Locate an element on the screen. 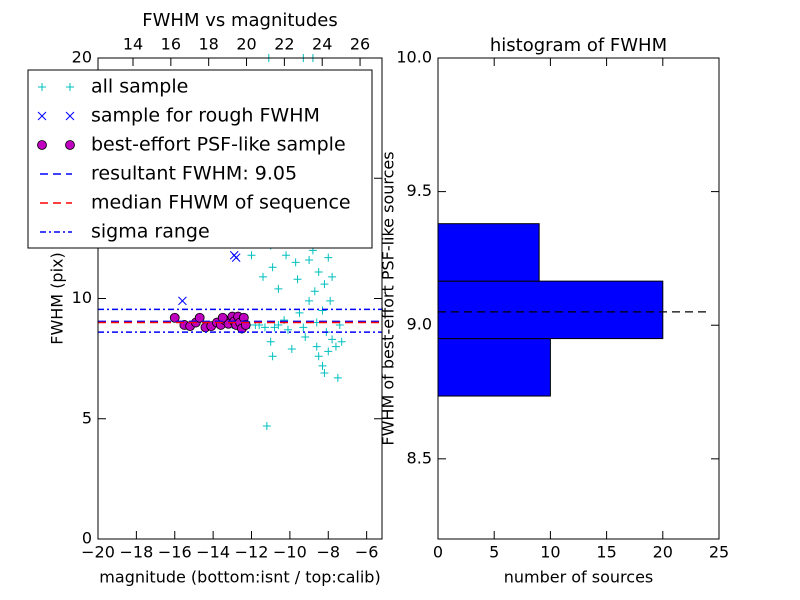 The image size is (800, 600). x2-tick-label: 24 is located at coordinates (322, 44).